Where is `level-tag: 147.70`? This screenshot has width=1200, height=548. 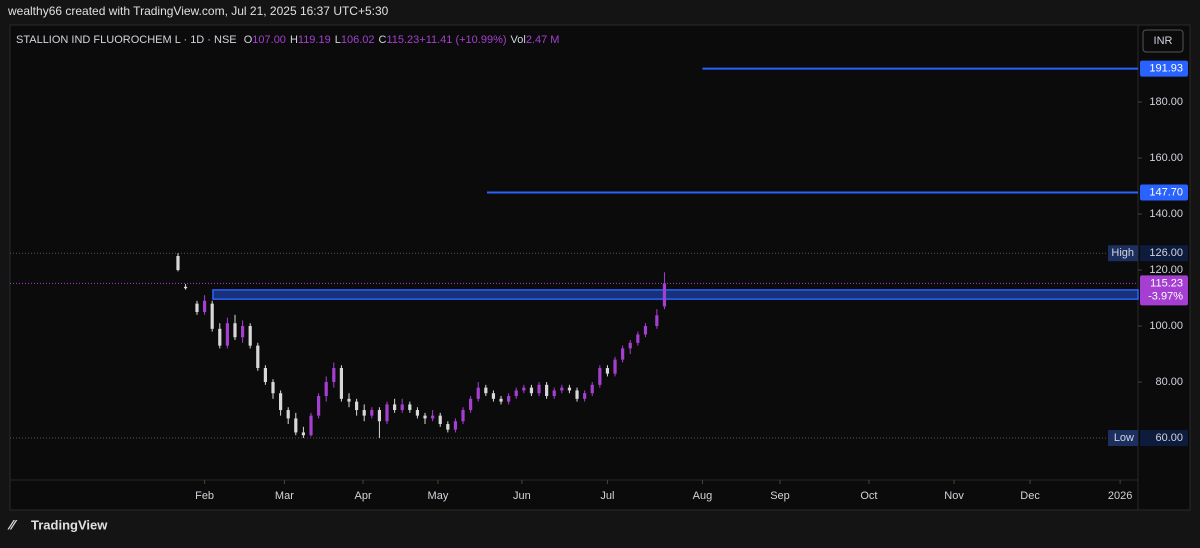
level-tag: 147.70 is located at coordinates (1166, 192).